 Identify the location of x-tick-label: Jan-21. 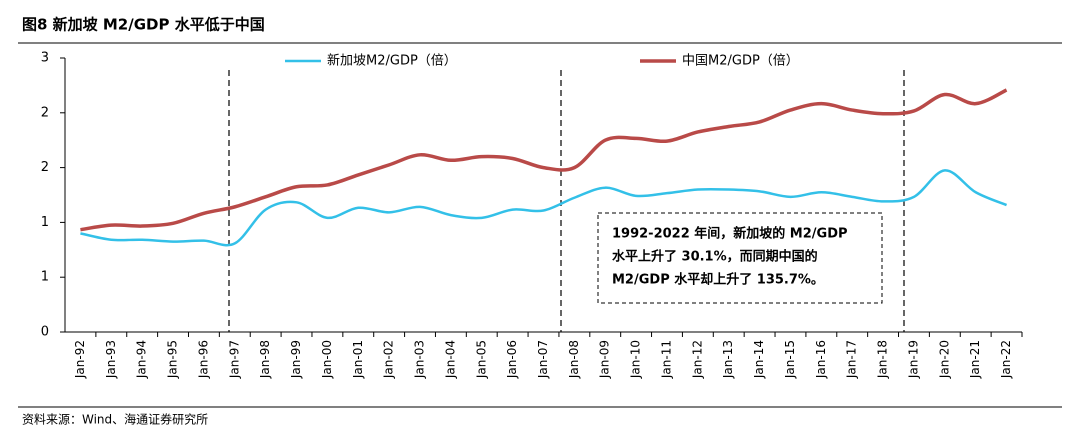
(975, 359).